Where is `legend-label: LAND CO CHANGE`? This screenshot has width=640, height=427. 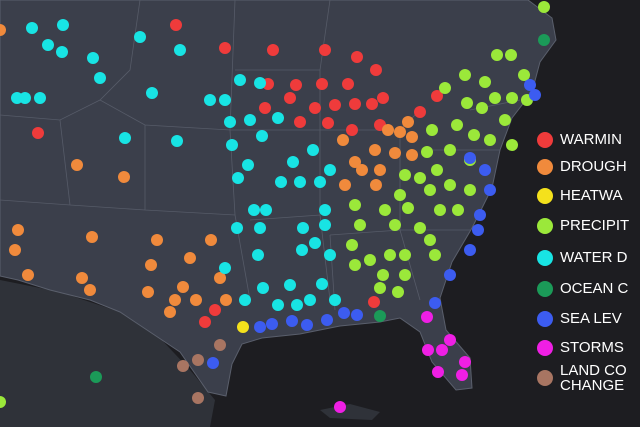
legend-label: LAND CO CHANGE is located at coordinates (593, 378).